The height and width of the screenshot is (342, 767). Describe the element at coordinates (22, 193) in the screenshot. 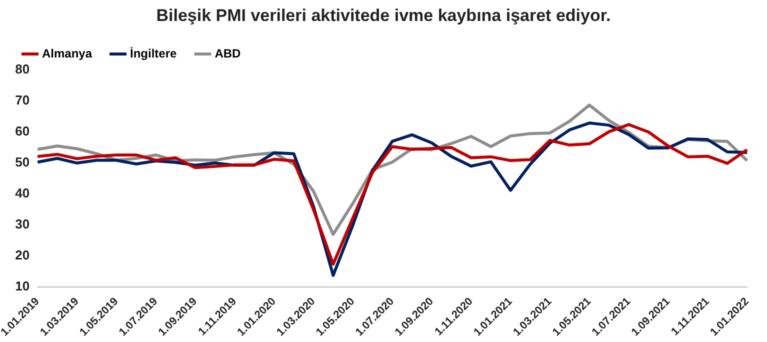

I see `y-tick-label: 40` at that location.